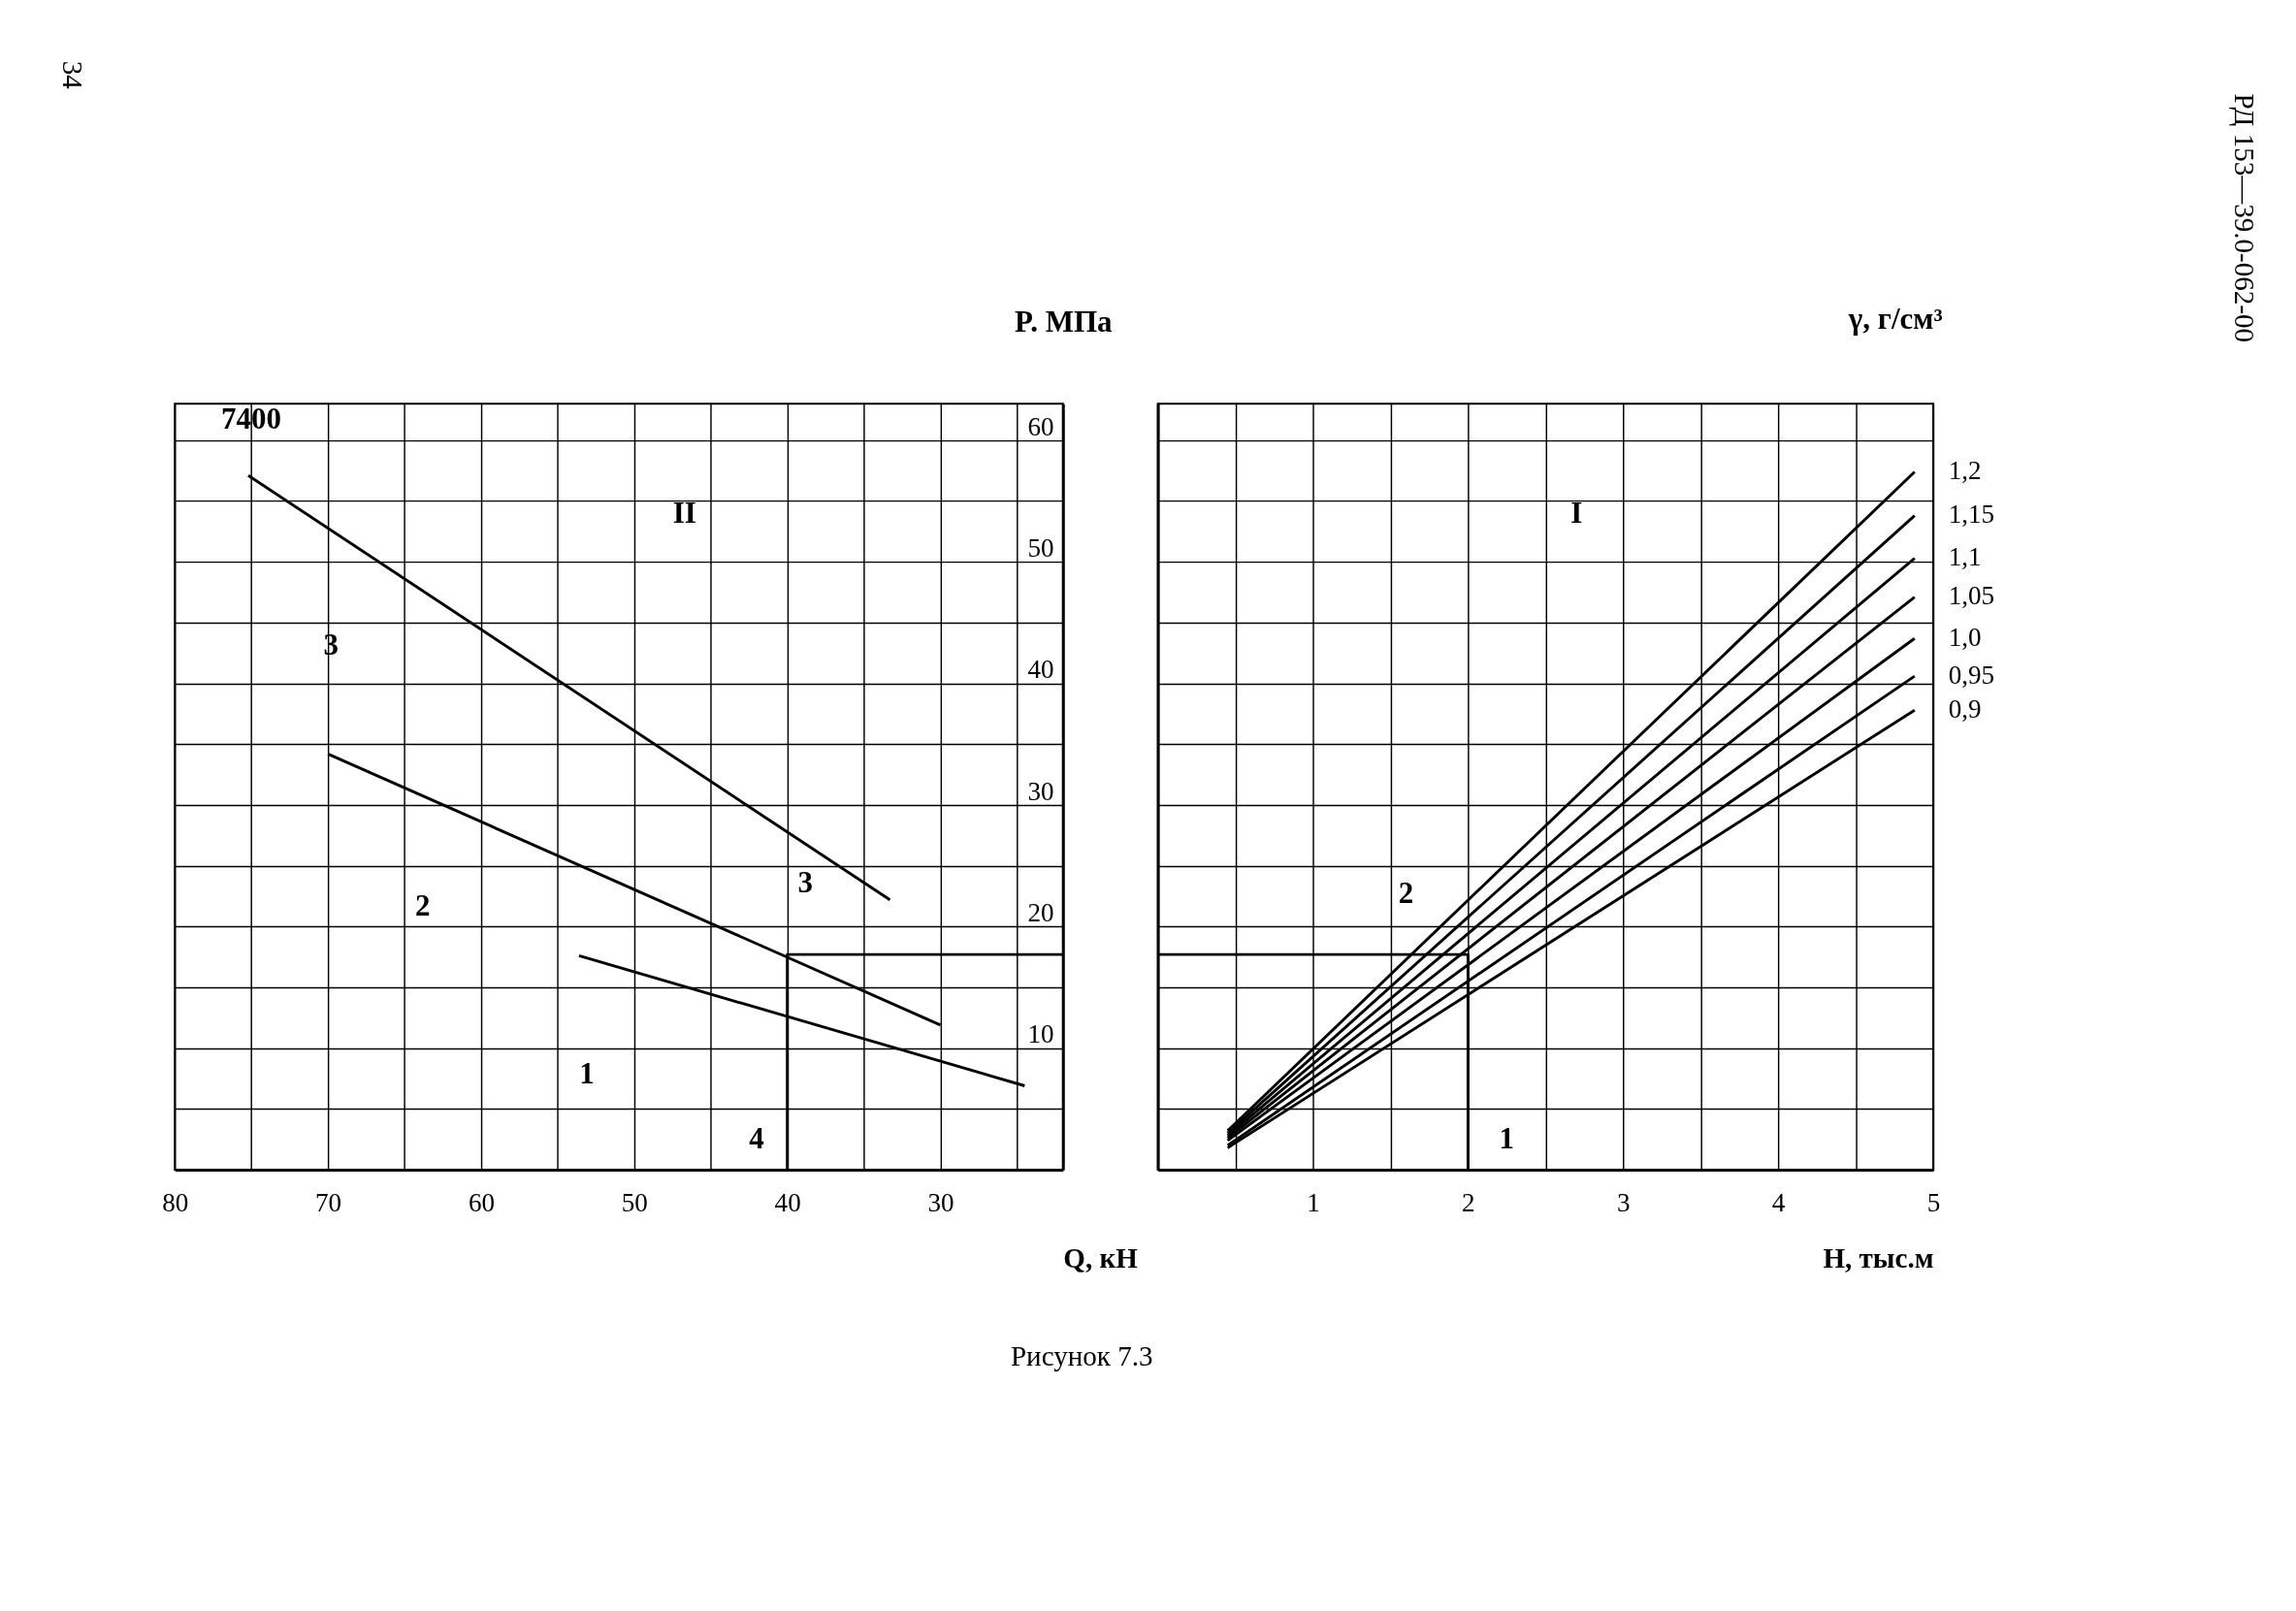 The image size is (2296, 1611). What do you see at coordinates (1040, 912) in the screenshot?
I see `y-tick-label: 20` at bounding box center [1040, 912].